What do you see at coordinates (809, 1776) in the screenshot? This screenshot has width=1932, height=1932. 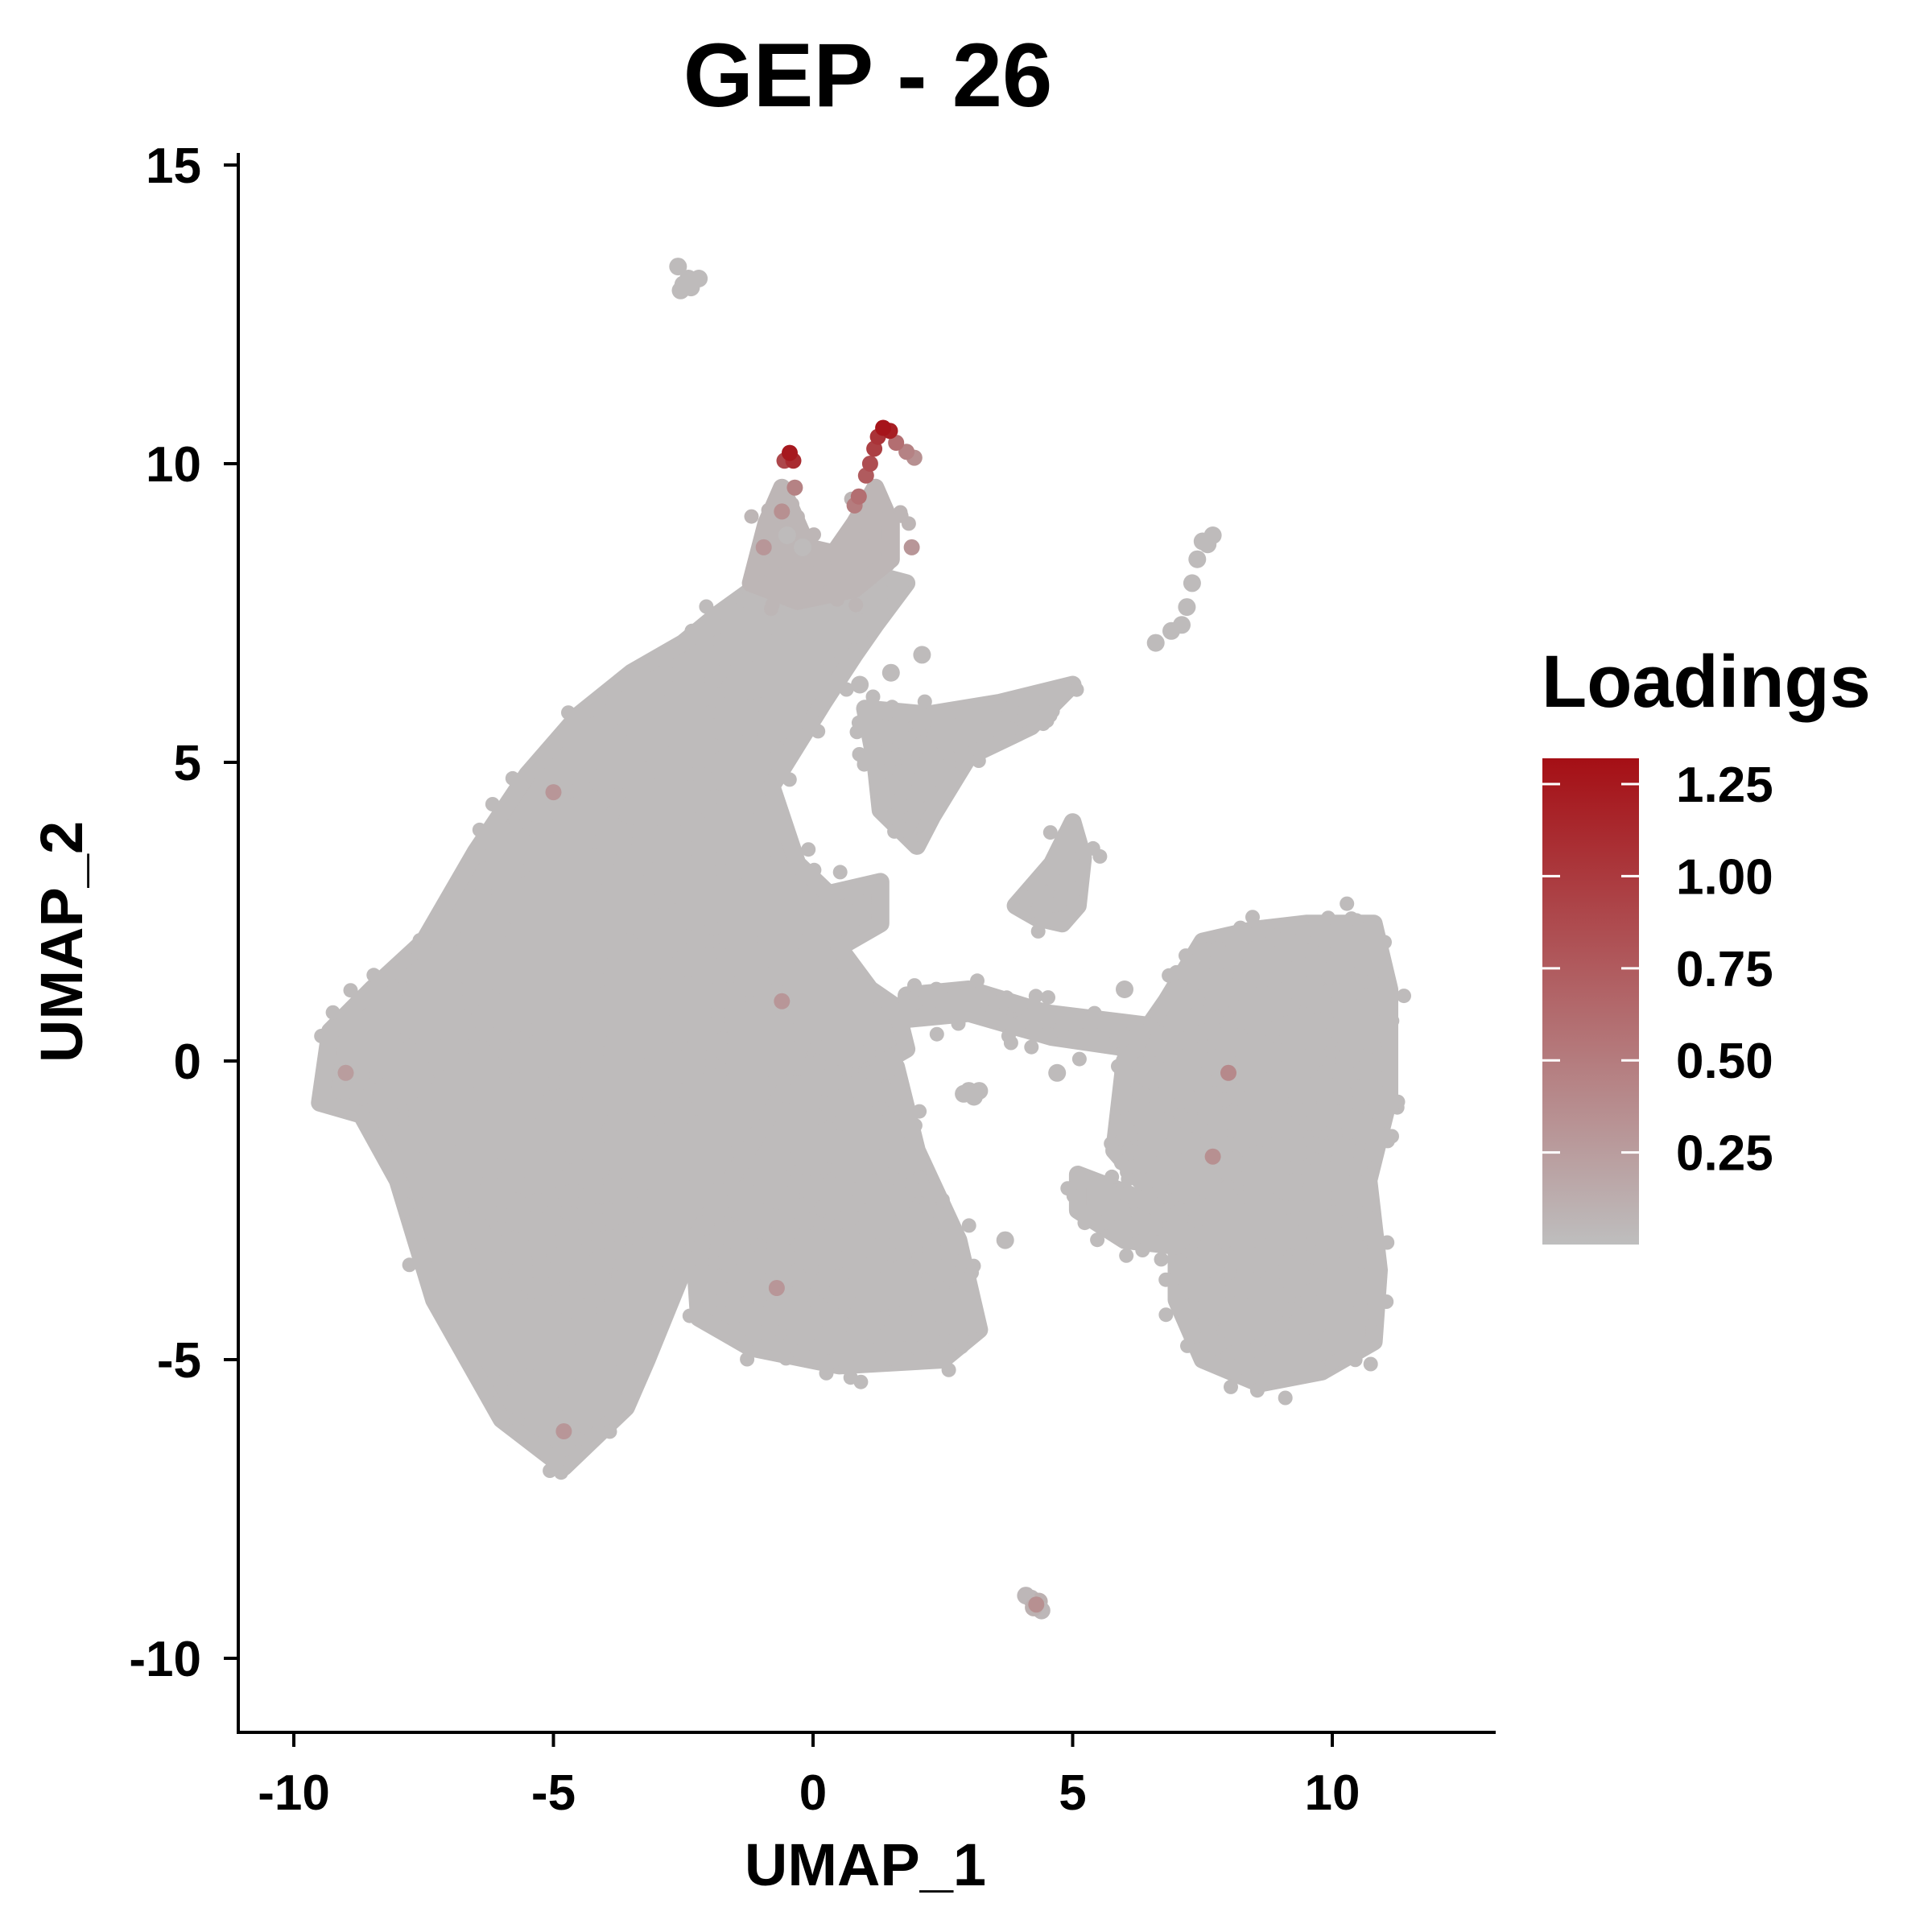 I see `x-axis-ticks: -10 -5 0 5 10` at bounding box center [809, 1776].